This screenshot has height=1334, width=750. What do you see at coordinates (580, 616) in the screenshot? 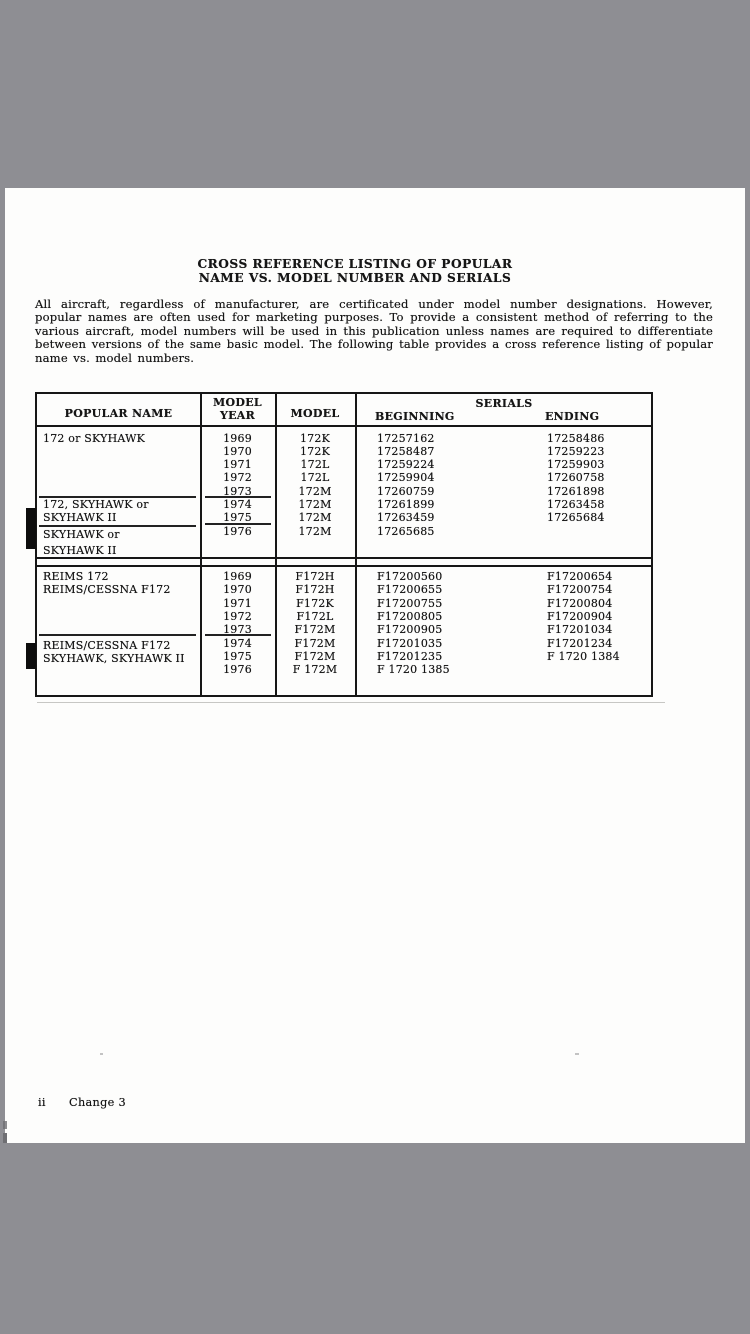
I see `cell-end: F17200904` at bounding box center [580, 616].